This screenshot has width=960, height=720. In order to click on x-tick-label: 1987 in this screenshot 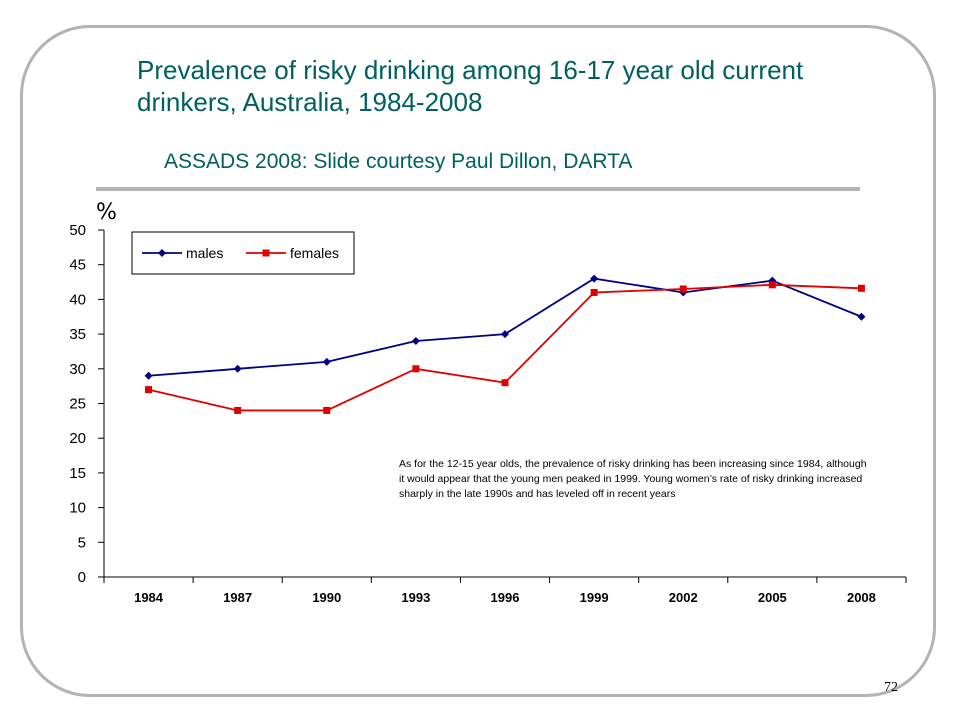, I will do `click(237, 597)`.